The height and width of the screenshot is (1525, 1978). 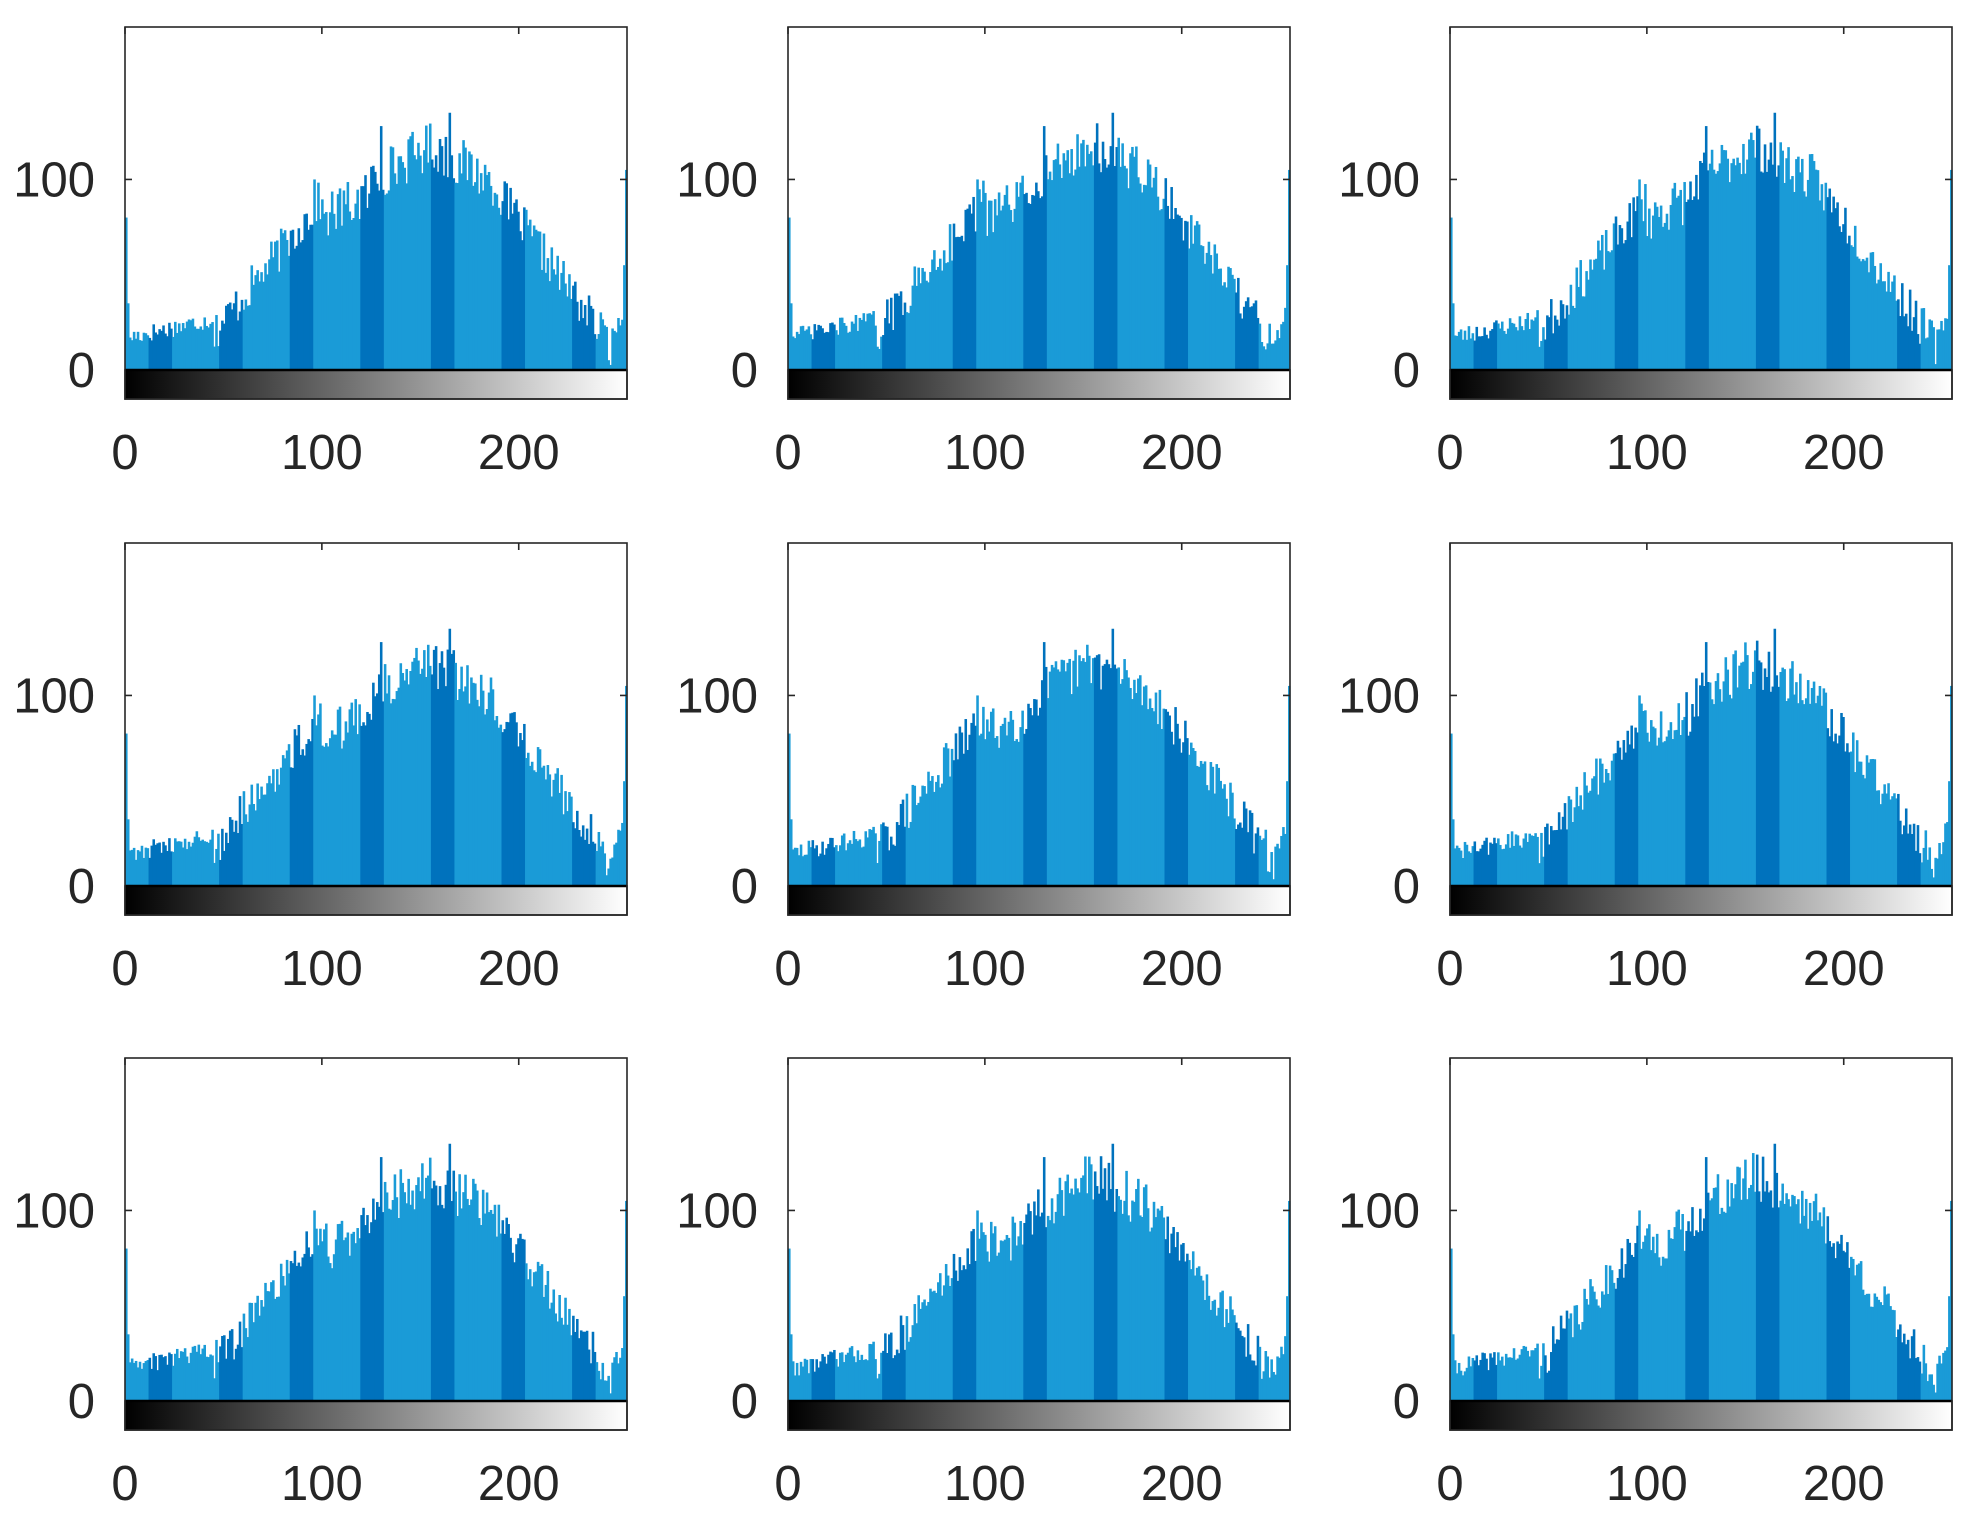 I want to click on axes-frame, so click(x=1701, y=213).